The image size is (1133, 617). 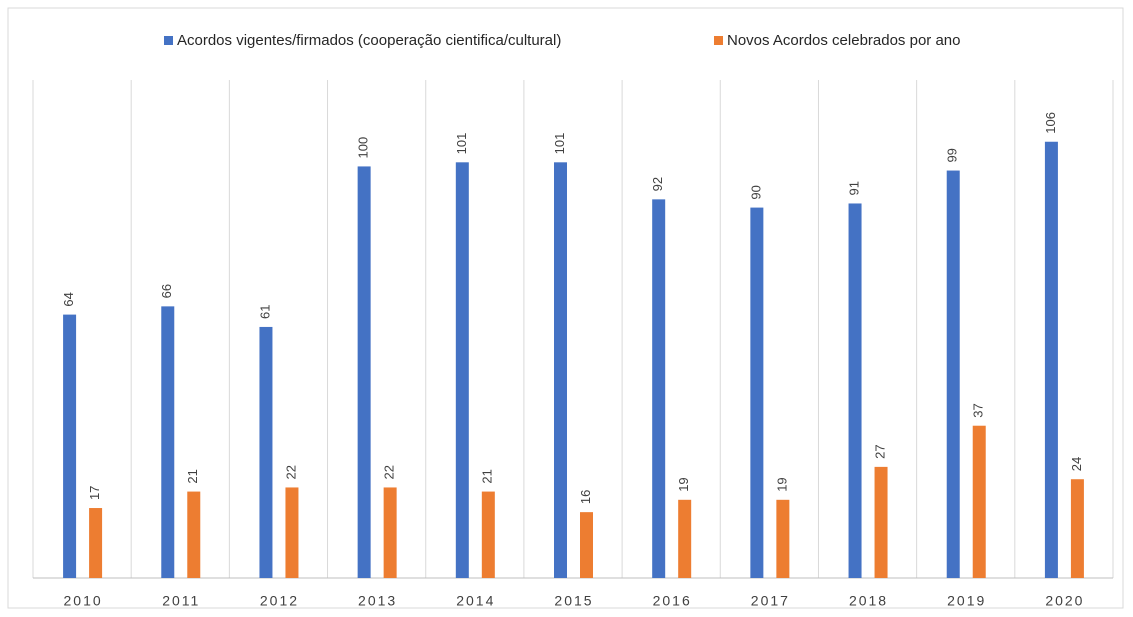 I want to click on data-label: 64, so click(x=68, y=299).